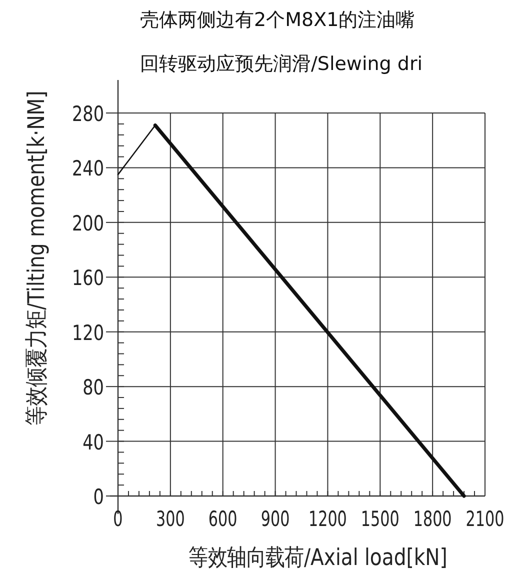  What do you see at coordinates (88, 224) in the screenshot?
I see `y-tick-label: 200` at bounding box center [88, 224].